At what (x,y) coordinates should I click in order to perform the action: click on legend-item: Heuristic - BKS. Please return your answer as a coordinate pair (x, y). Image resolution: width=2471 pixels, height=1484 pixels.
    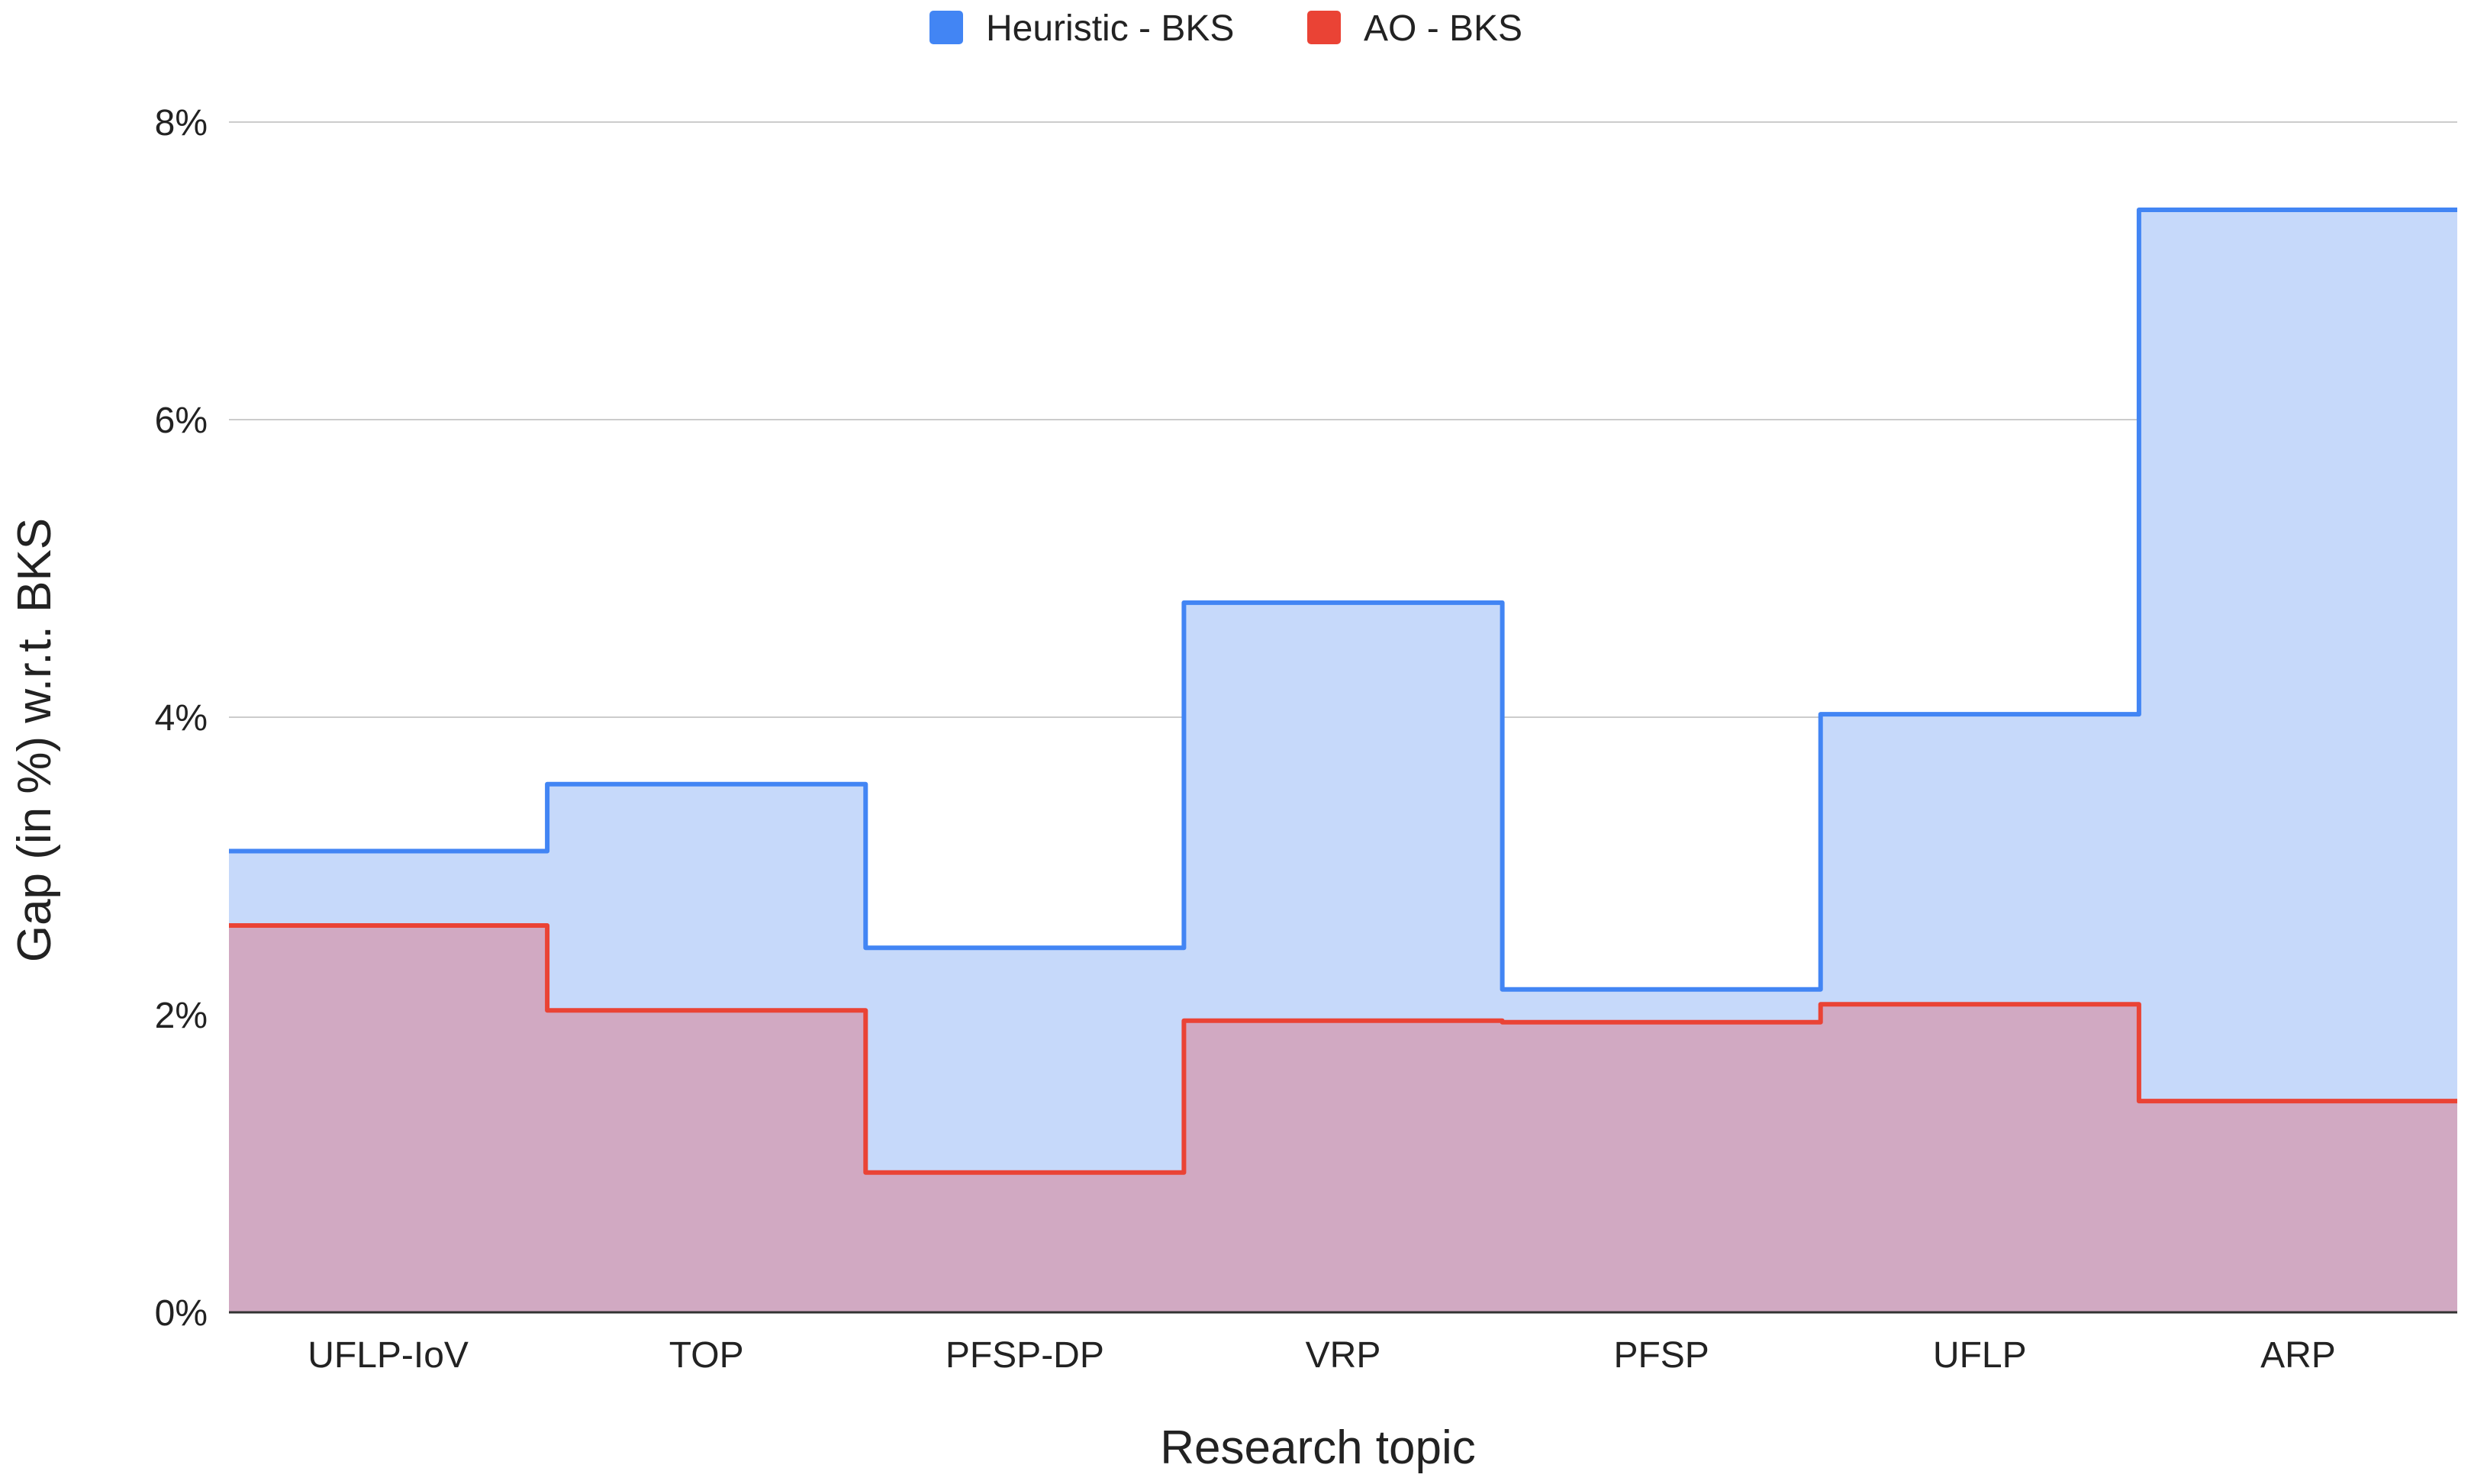
    Looking at the image, I should click on (1081, 28).